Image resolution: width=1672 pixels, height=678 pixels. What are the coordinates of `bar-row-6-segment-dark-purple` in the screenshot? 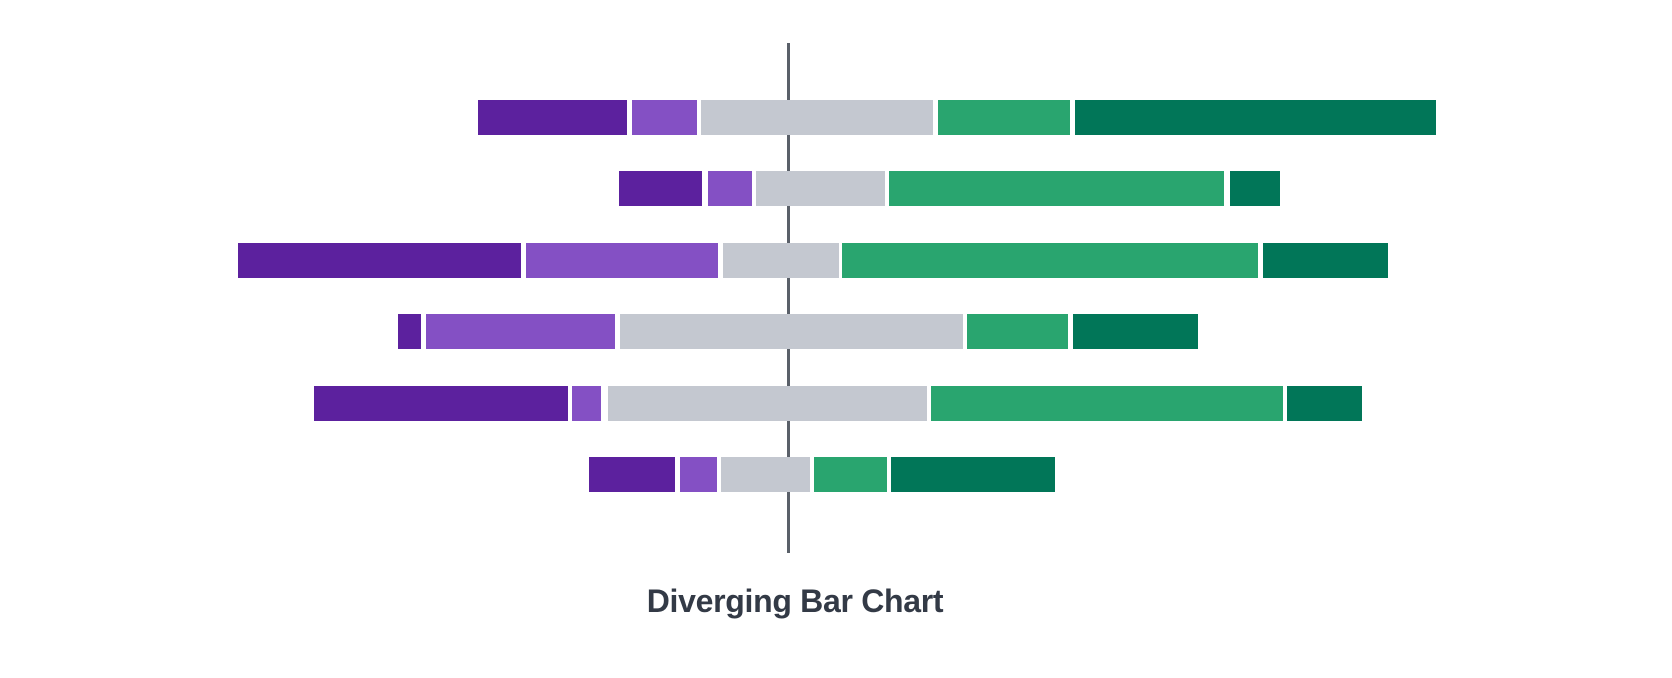 It's located at (632, 474).